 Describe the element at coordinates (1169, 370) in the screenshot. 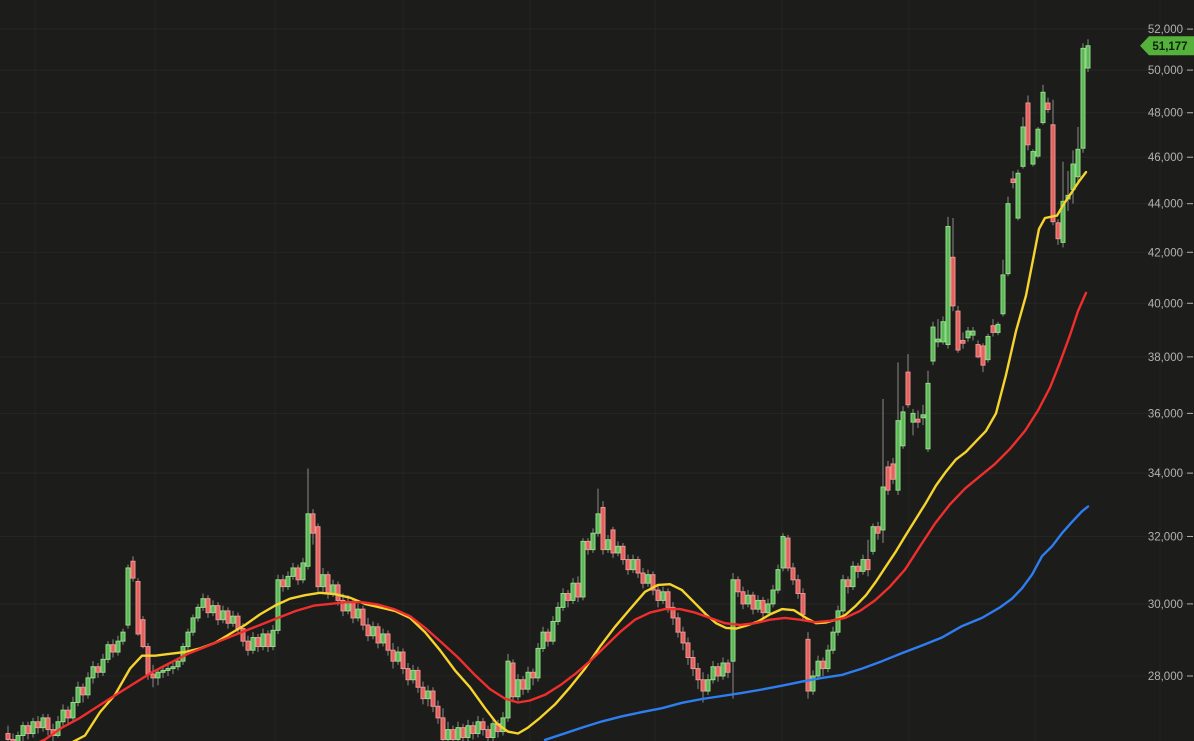

I see `price-axis` at that location.